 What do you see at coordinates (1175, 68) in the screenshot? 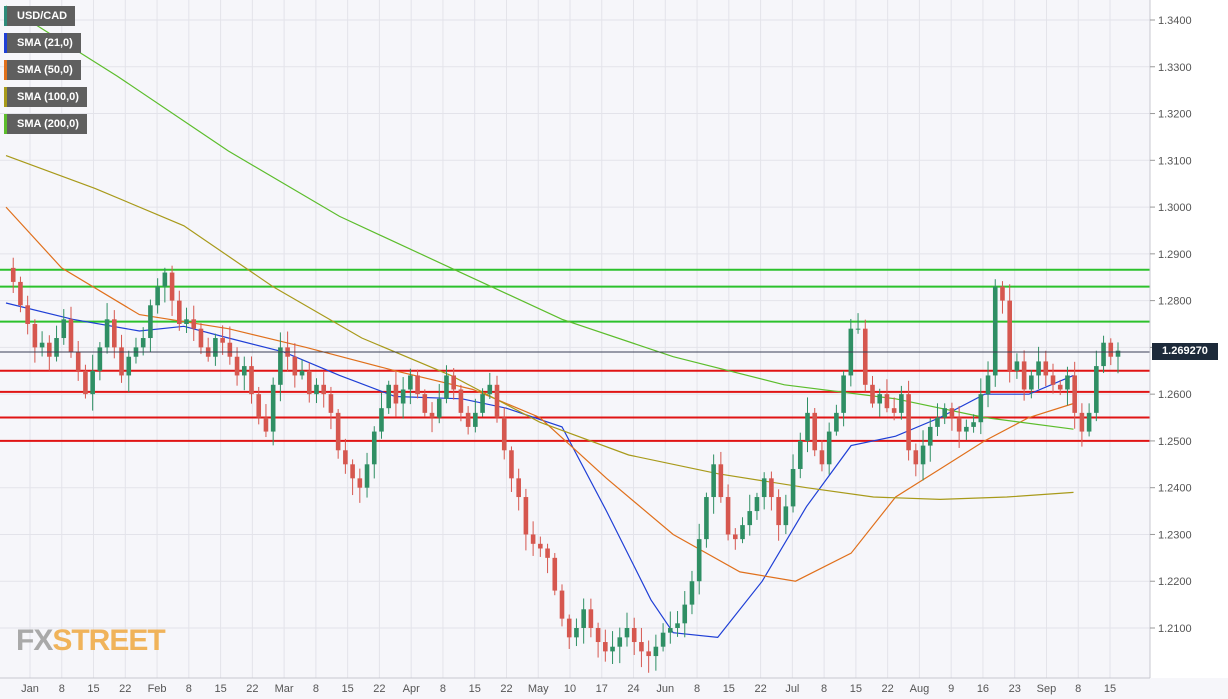
I see `y-tick-label: 1.3300` at bounding box center [1175, 68].